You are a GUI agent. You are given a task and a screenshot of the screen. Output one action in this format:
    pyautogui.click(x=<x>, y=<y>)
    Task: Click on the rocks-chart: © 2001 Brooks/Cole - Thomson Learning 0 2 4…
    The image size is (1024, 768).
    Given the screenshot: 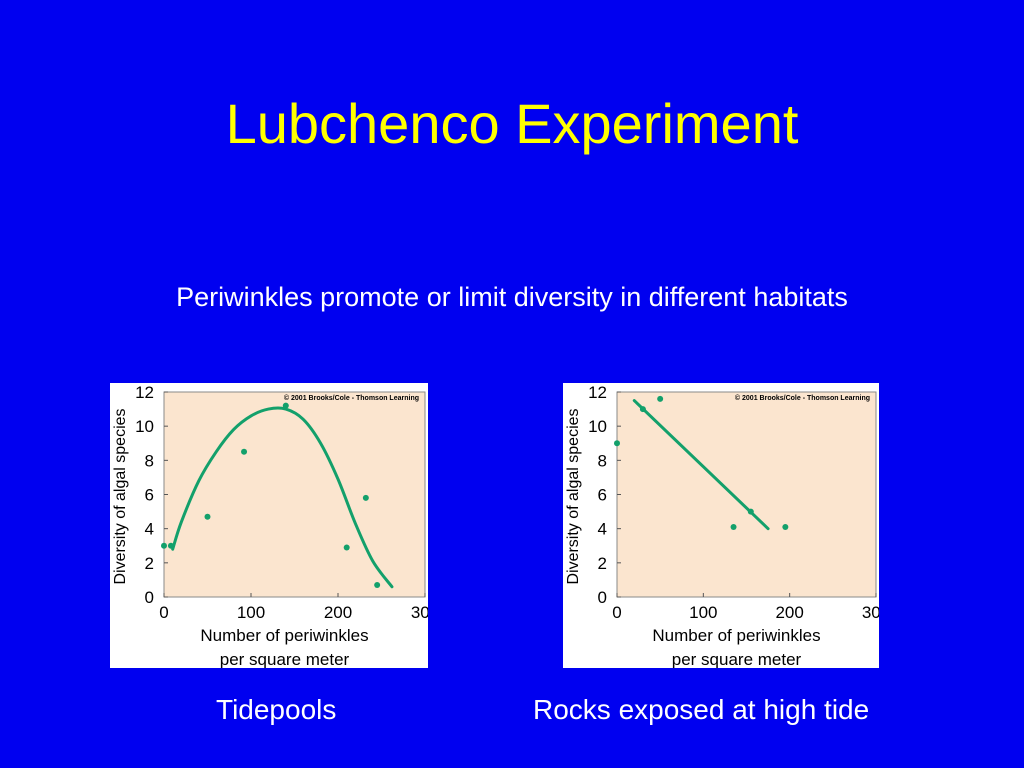 What is the action you would take?
    pyautogui.click(x=721, y=525)
    